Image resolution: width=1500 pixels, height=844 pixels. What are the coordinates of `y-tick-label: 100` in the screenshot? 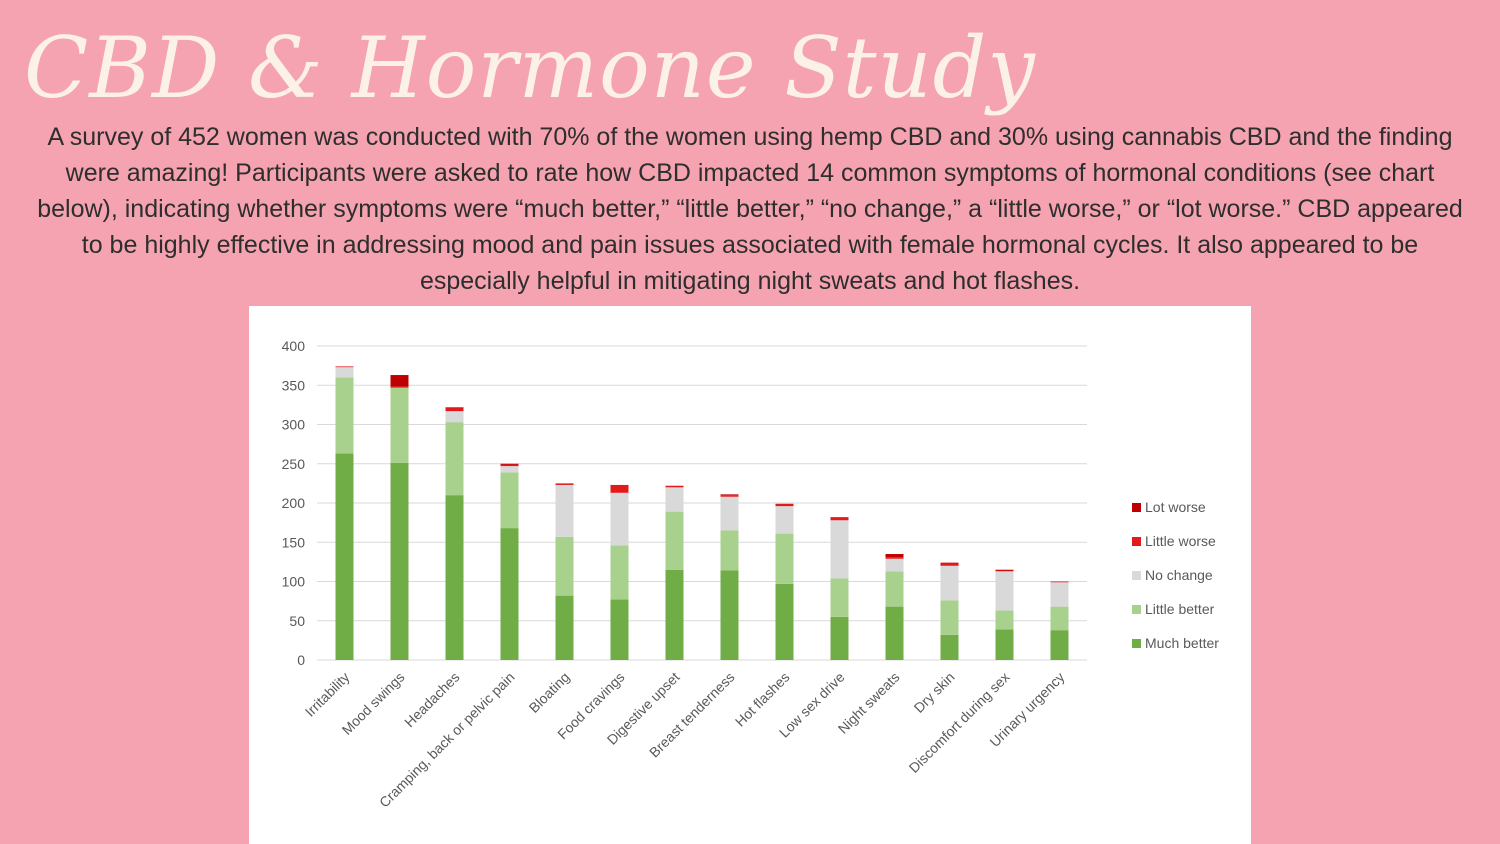 It's located at (294, 582).